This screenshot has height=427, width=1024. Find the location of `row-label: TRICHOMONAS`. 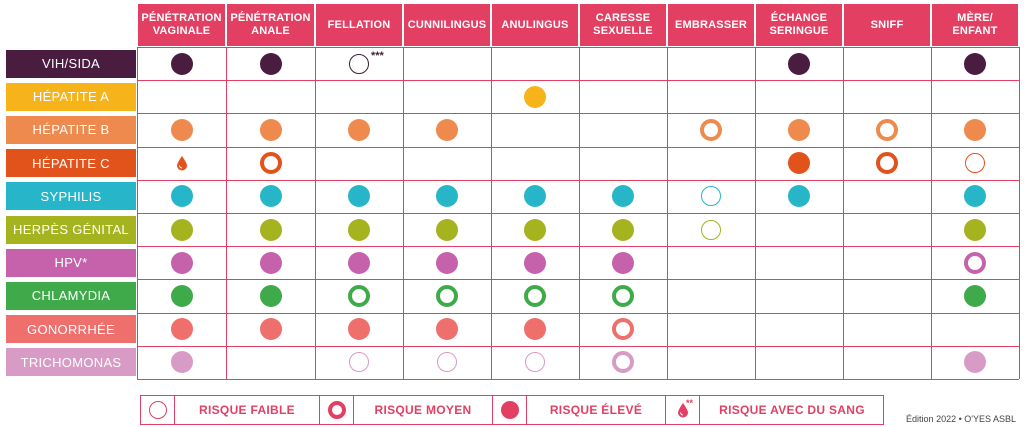

row-label: TRICHOMONAS is located at coordinates (71, 362).